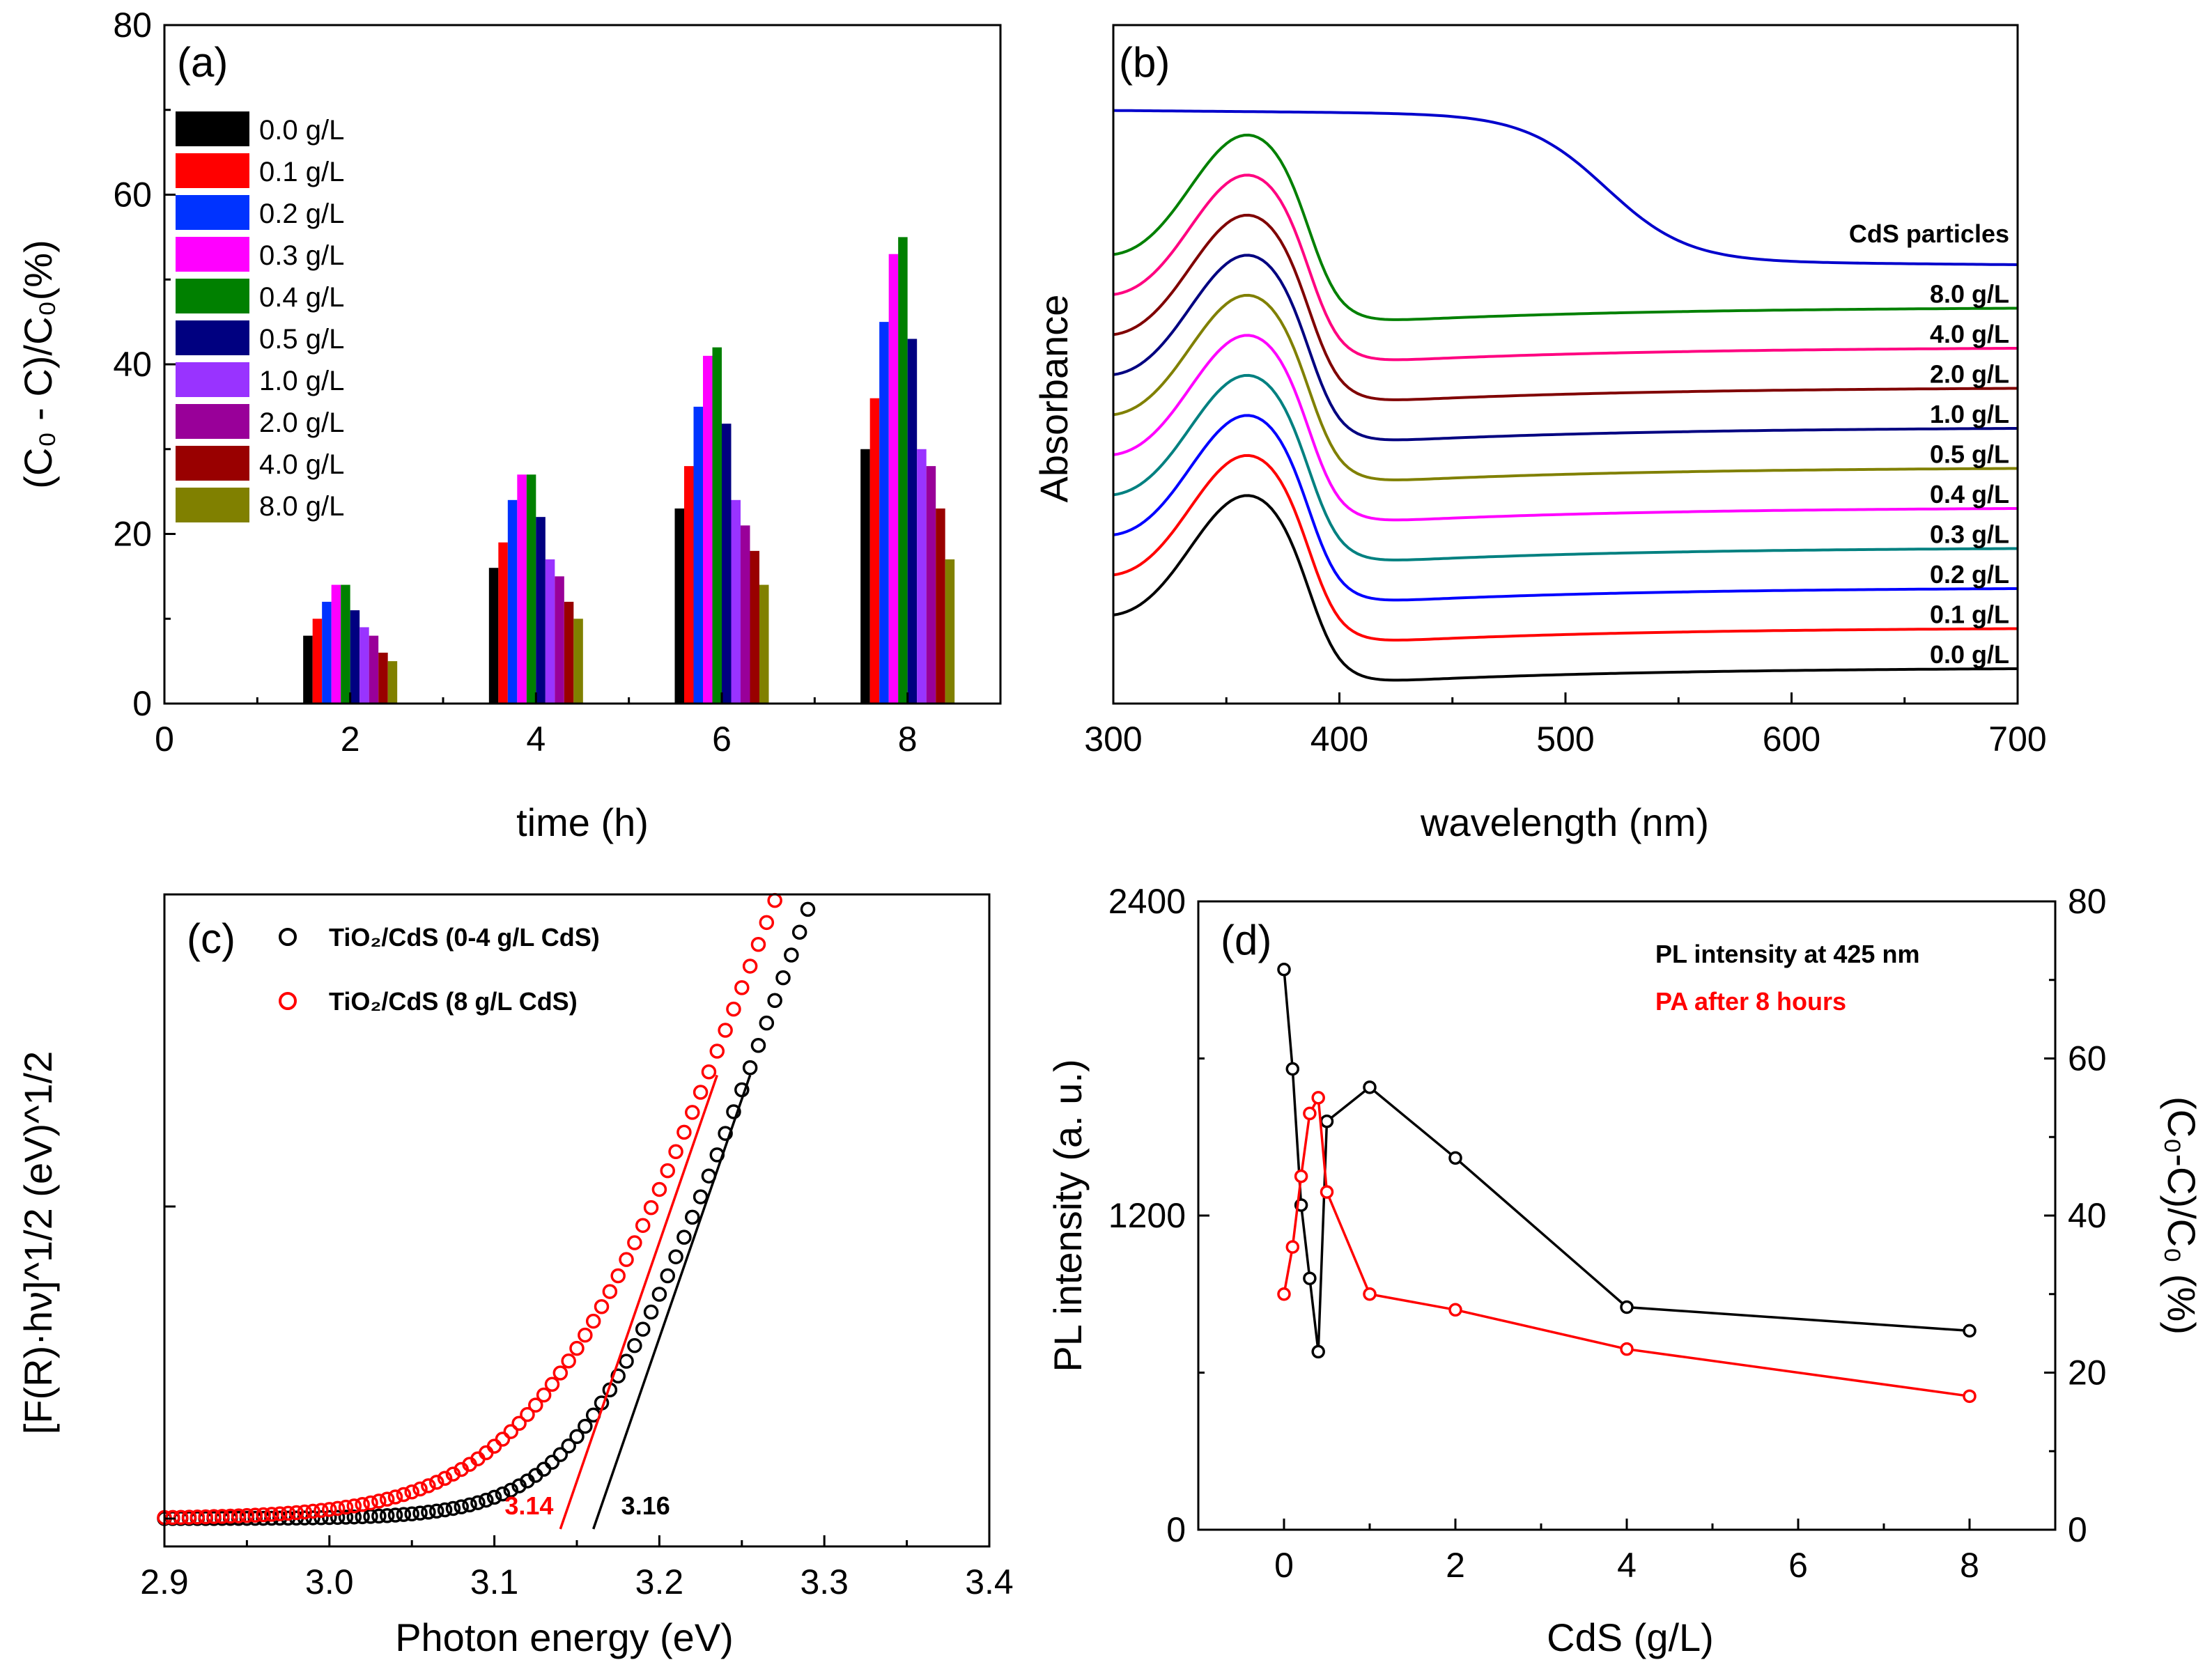 Image resolution: width=2212 pixels, height=1676 pixels. Describe the element at coordinates (1969, 455) in the screenshot. I see `curve-label: 0.5 g/L` at that location.